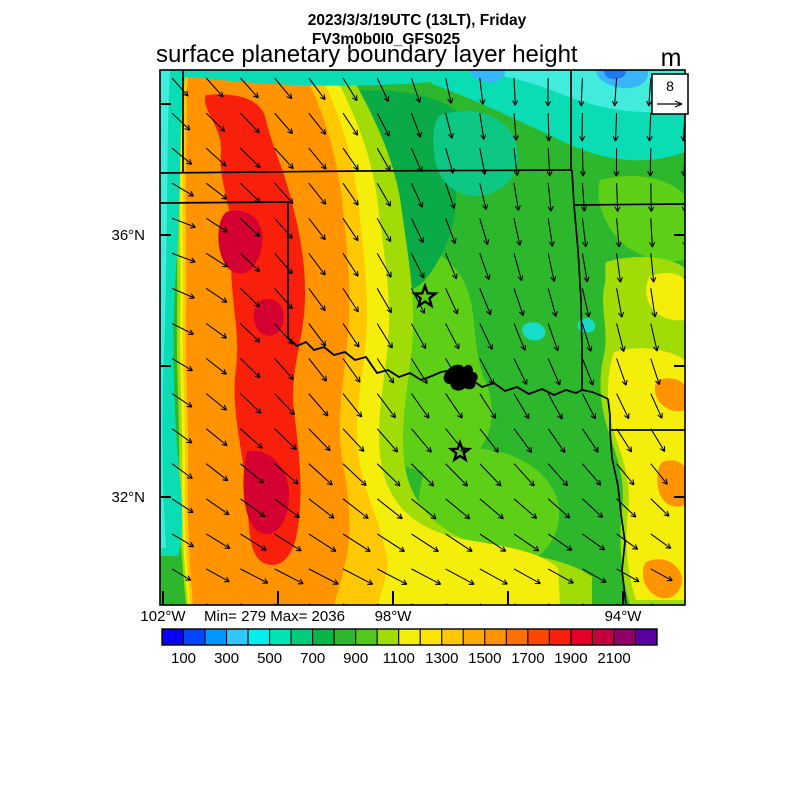 Image resolution: width=800 pixels, height=805 pixels. I want to click on city-star-marker, so click(425, 295).